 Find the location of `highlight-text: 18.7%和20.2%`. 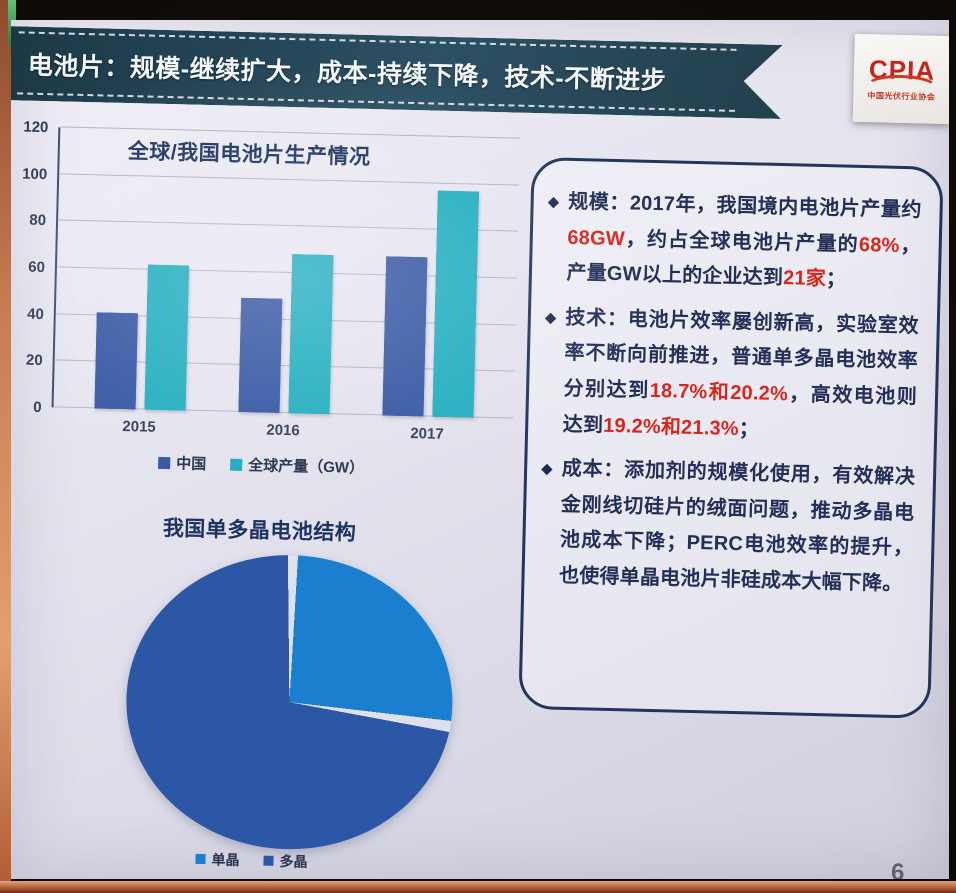

highlight-text: 18.7%和20.2% is located at coordinates (719, 392).